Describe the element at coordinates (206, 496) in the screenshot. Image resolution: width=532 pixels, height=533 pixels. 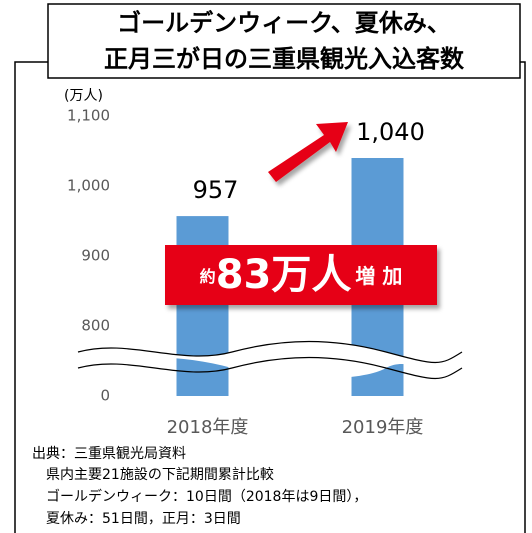
I see `source-line: ゴールデンウィーク：10日間（2018年は9日間），` at that location.